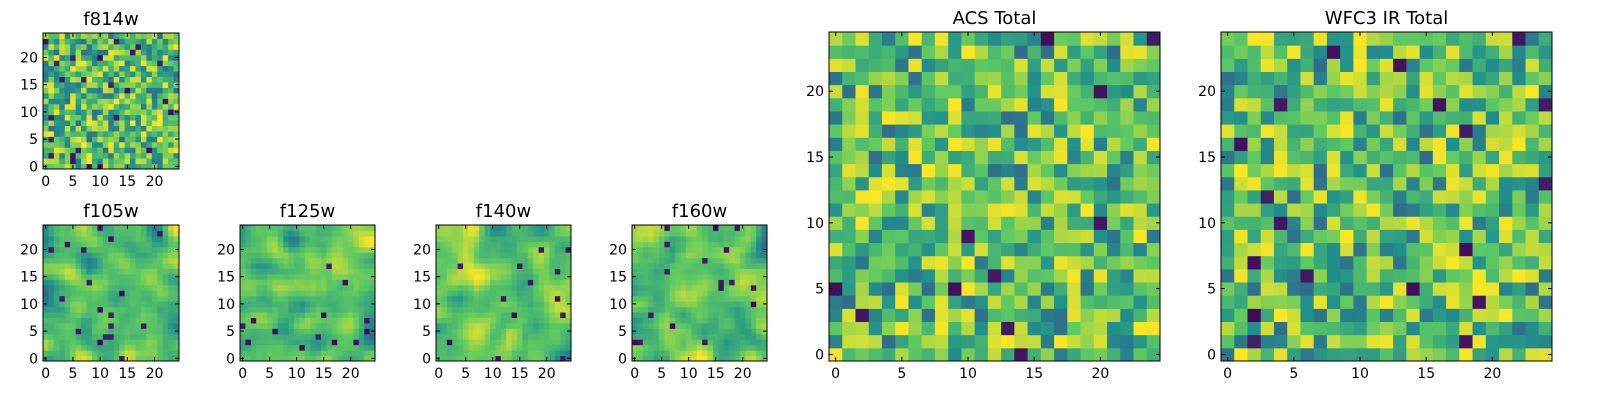  Describe the element at coordinates (622, 359) in the screenshot. I see `f160w-ytick-label: 0` at that location.